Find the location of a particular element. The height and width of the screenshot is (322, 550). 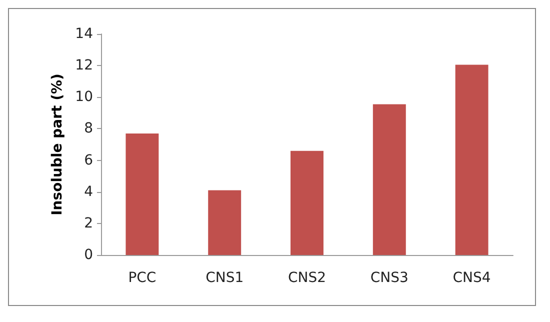

y-tick-label: 8 is located at coordinates (88, 128).